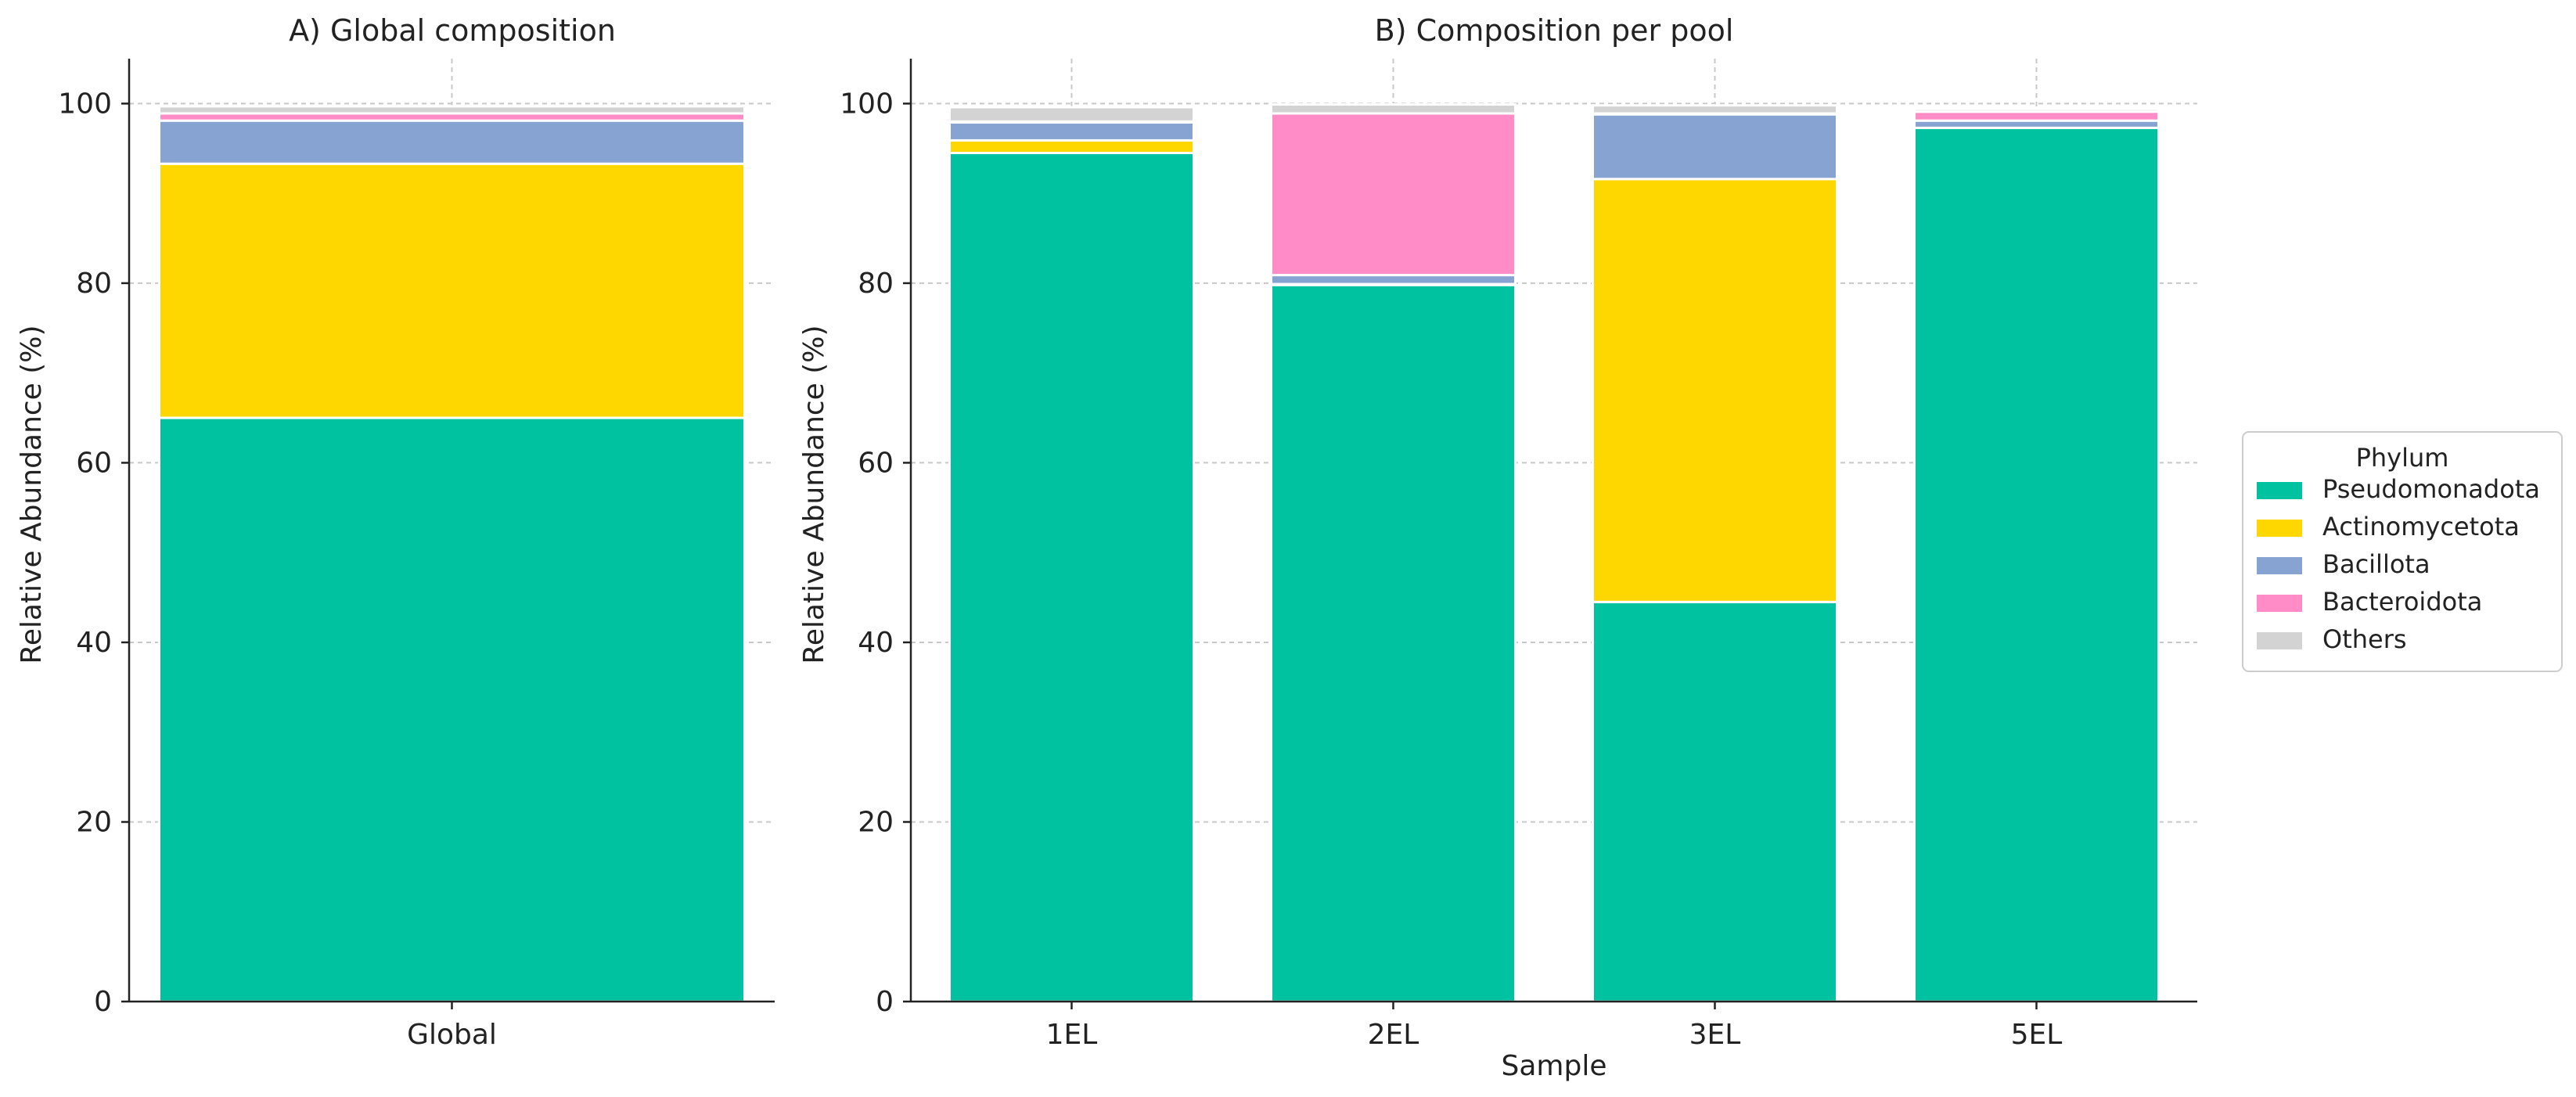 The width and height of the screenshot is (2576, 1097). I want to click on legend-label-pseudomonadota: Pseudomonadota, so click(2431, 489).